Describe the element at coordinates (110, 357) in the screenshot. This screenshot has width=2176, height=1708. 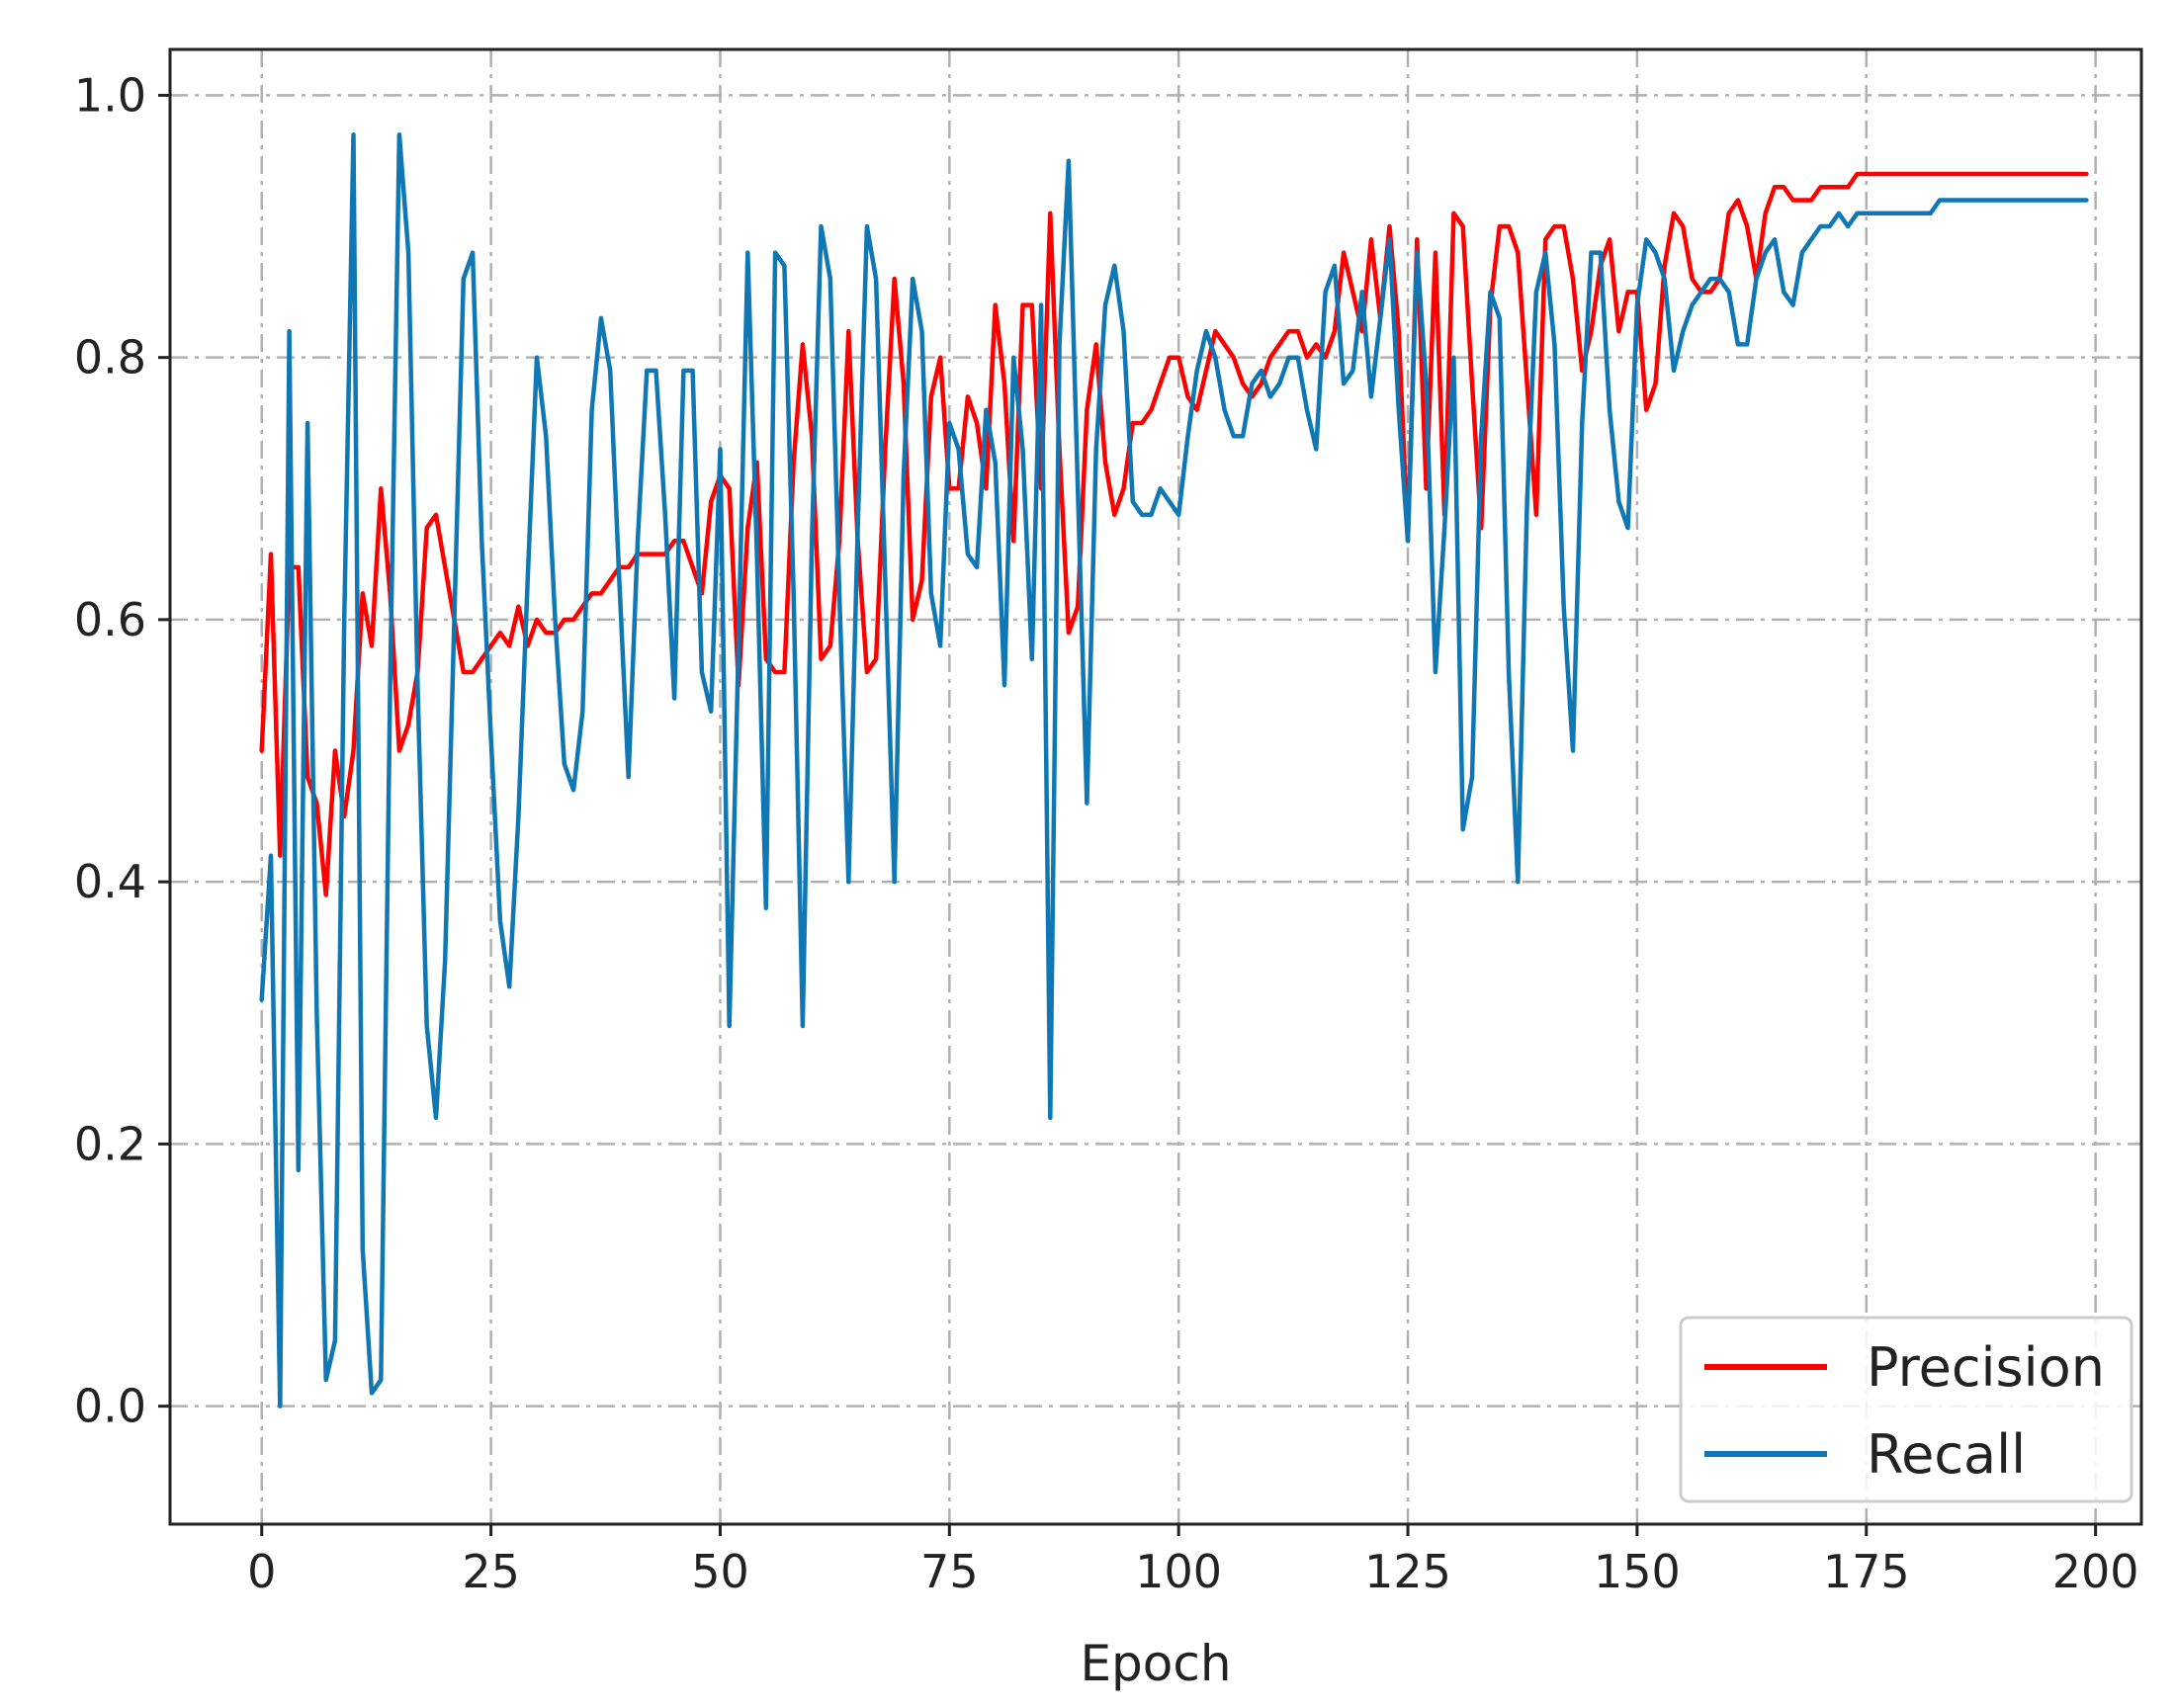
I see `y-tick-label: 0.8` at that location.